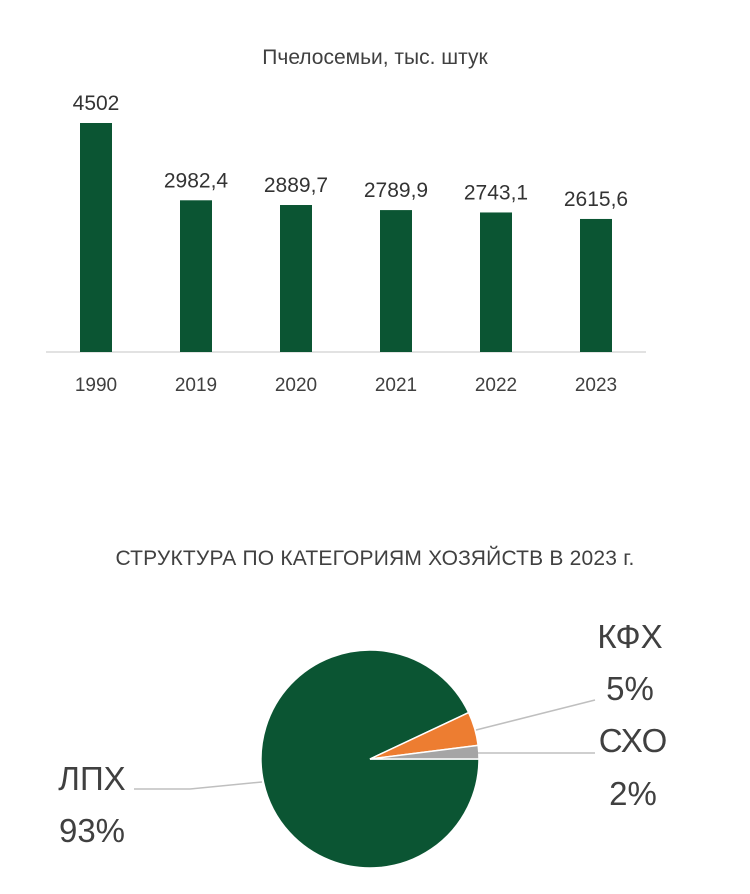 The height and width of the screenshot is (894, 750). Describe the element at coordinates (596, 285) in the screenshot. I see `bar-2023` at that location.